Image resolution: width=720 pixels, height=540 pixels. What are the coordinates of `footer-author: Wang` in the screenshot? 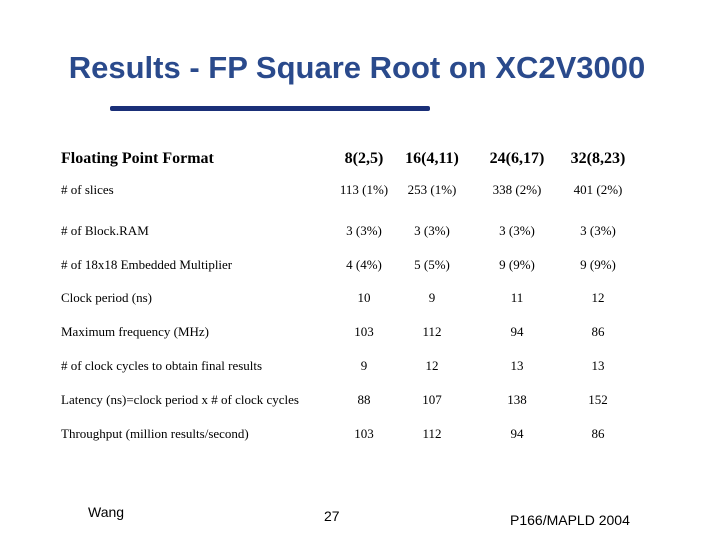 It's located at (106, 512).